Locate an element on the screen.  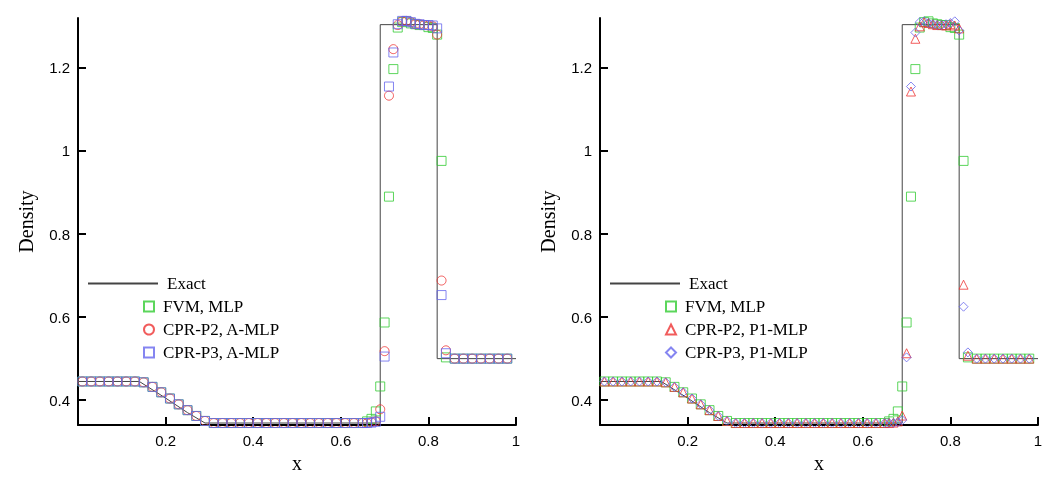
legend-label: CPR-P2, A-MLP is located at coordinates (221, 329).